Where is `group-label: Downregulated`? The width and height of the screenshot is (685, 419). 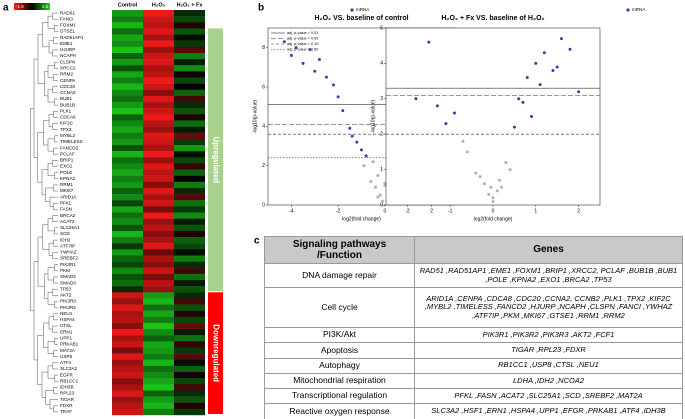
group-label: Downregulated is located at coordinates (215, 353).